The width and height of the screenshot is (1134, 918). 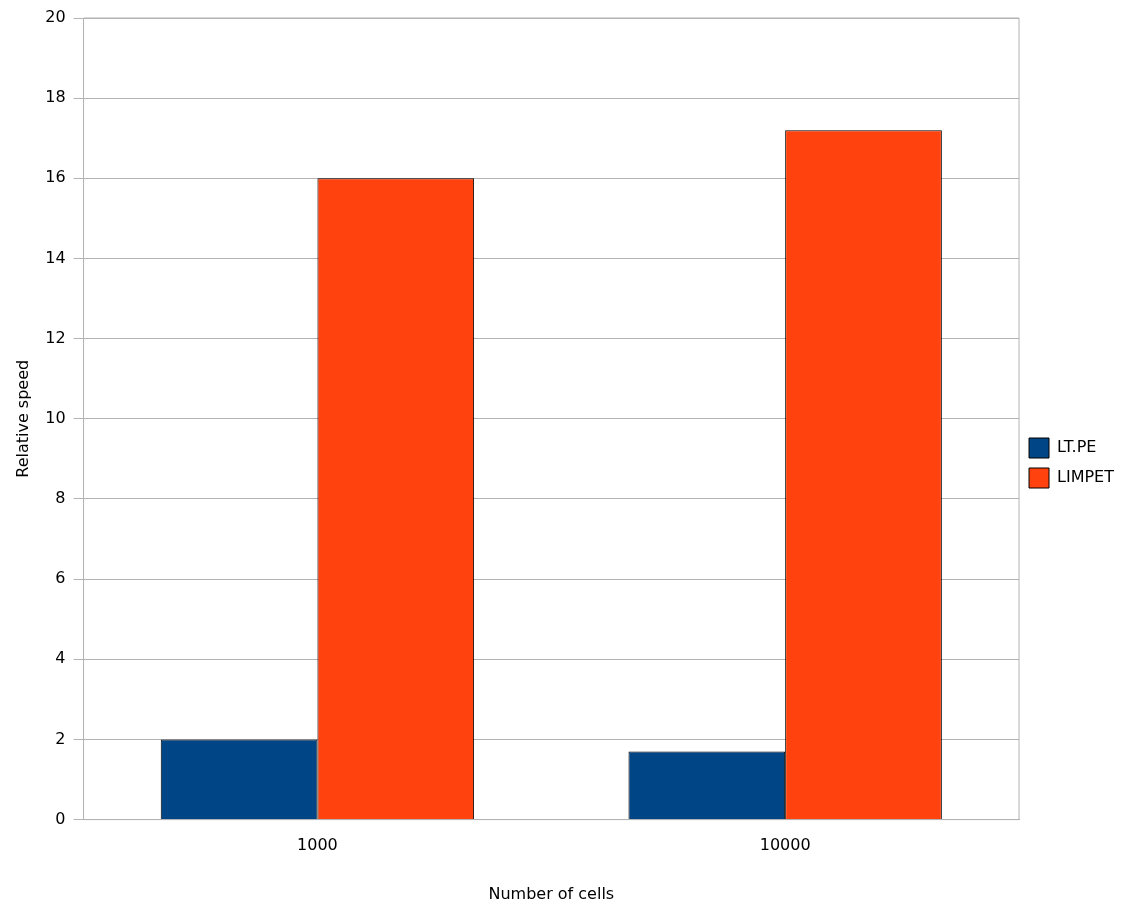 What do you see at coordinates (22, 418) in the screenshot?
I see `y-axis-title: Relative speed` at bounding box center [22, 418].